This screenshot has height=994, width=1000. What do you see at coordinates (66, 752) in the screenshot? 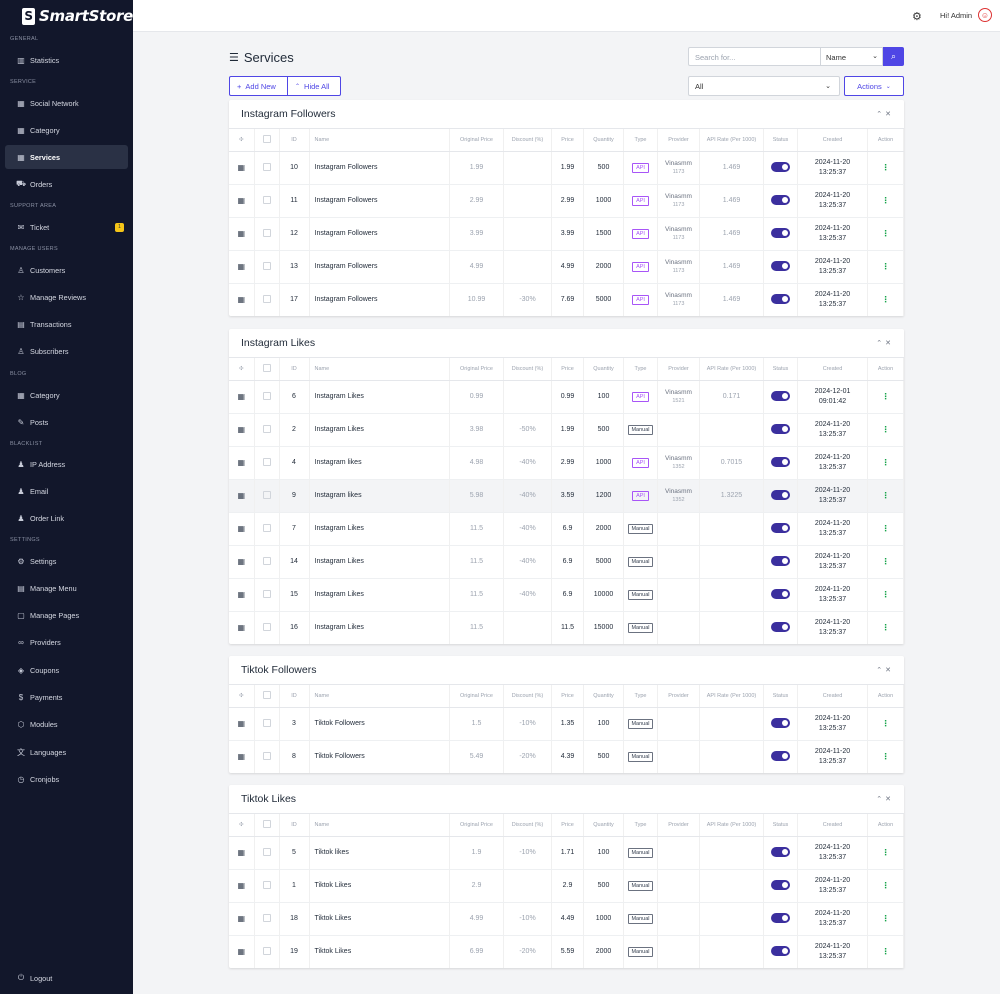
I see `sidebar-item-languages: 文 Languages` at bounding box center [66, 752].